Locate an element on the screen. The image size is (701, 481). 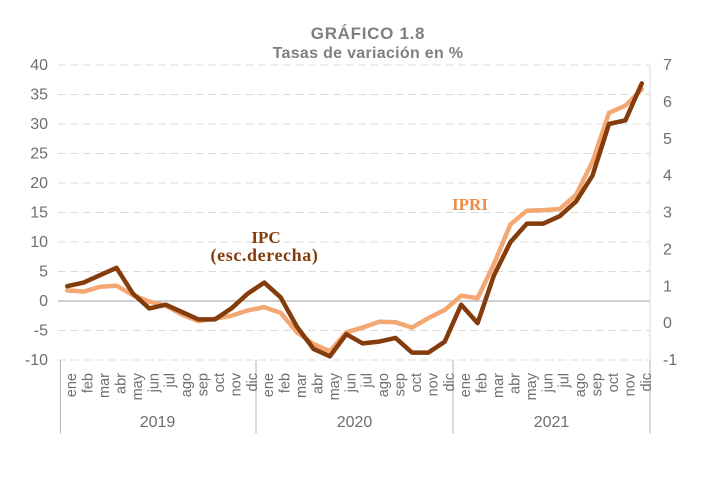
svg-text: (esc.derecha) is located at coordinates (265, 255).